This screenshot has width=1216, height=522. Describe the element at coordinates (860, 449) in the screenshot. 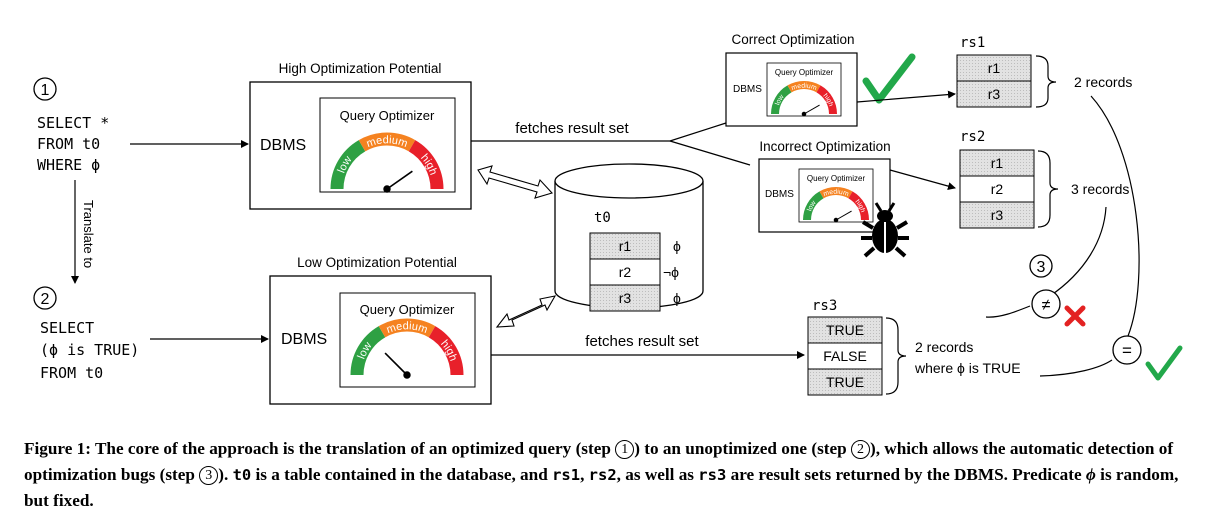

I see `caption-step2: 2` at that location.